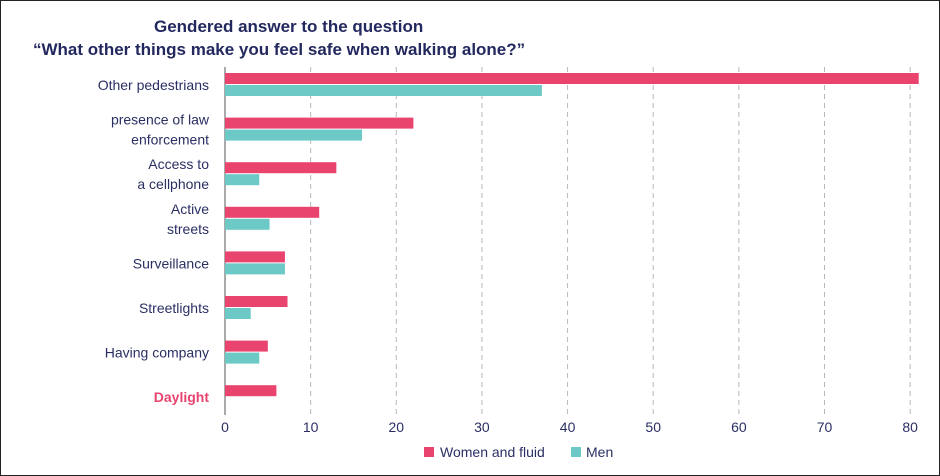  Describe the element at coordinates (173, 174) in the screenshot. I see `category-label-2: Access to a cellphone` at that location.